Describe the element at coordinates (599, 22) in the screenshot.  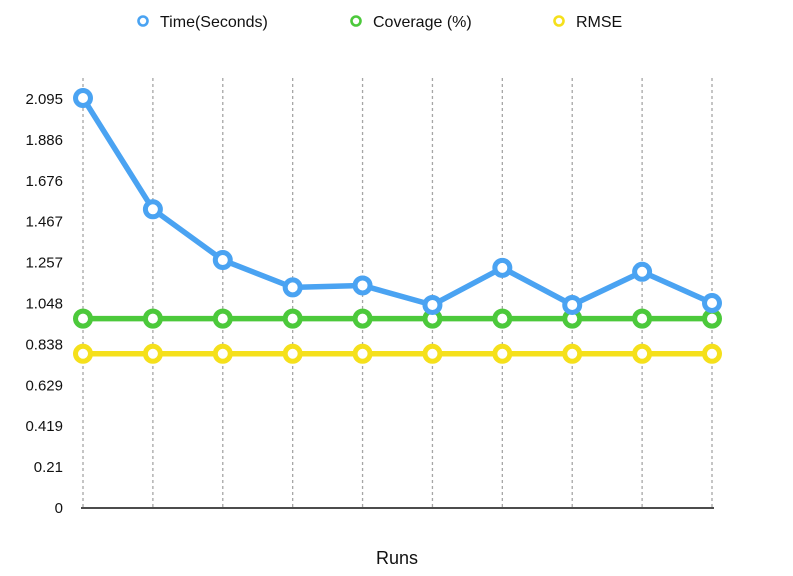
I see `legend-label: RMSE` at that location.